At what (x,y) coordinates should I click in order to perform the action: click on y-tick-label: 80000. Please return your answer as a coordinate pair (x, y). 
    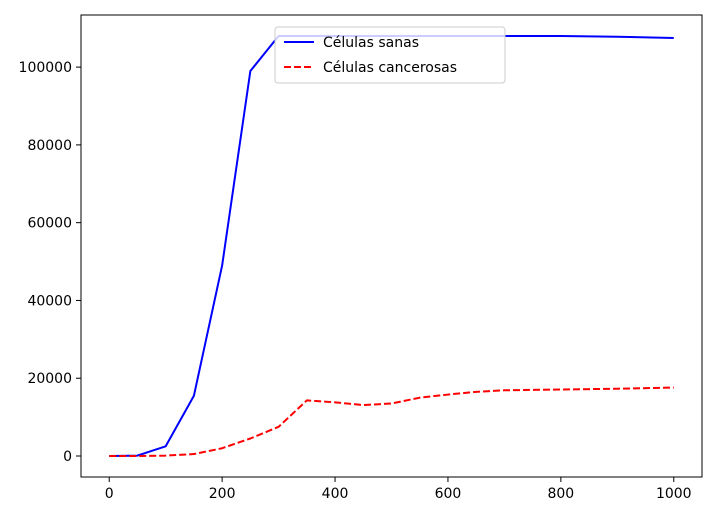
    Looking at the image, I should click on (49, 146).